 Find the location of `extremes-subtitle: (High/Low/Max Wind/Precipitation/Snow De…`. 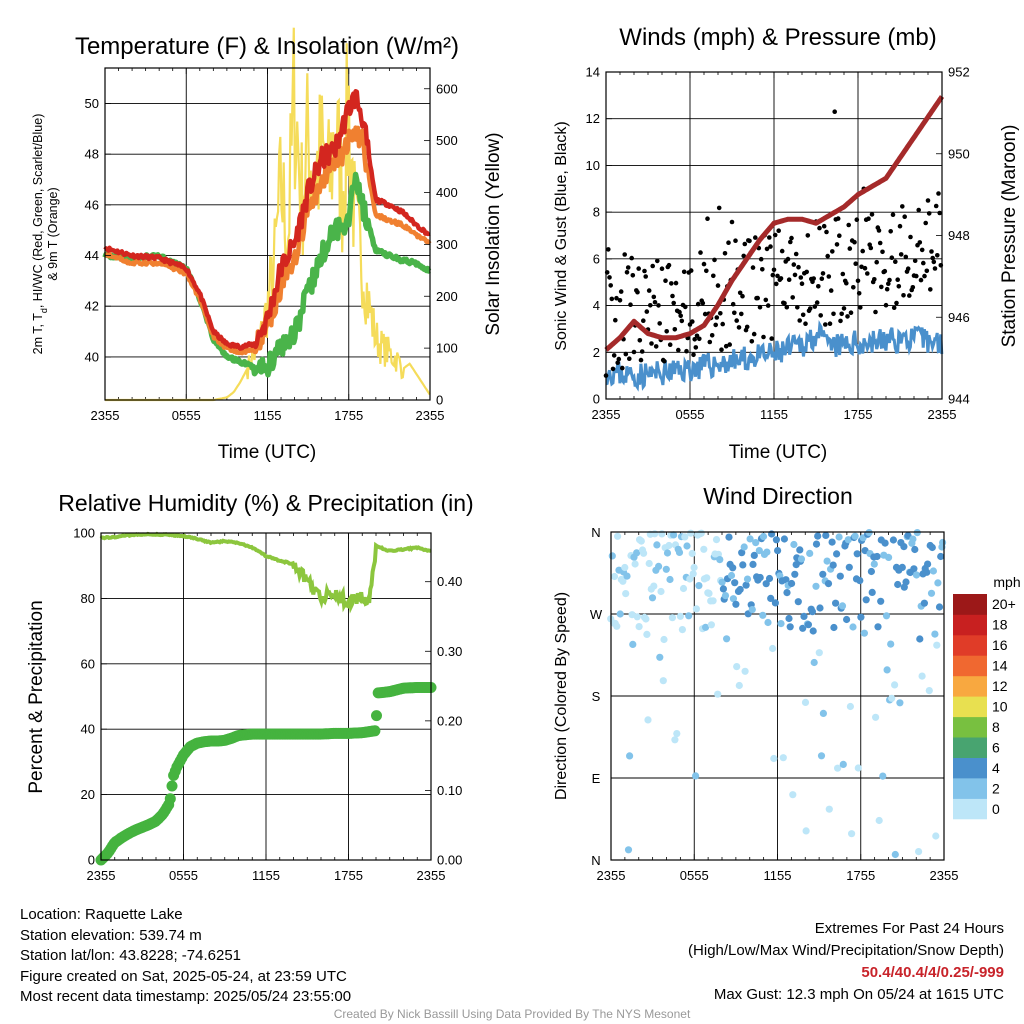

extremes-subtitle: (High/Low/Max Wind/Precipitation/Snow De… is located at coordinates (846, 950).